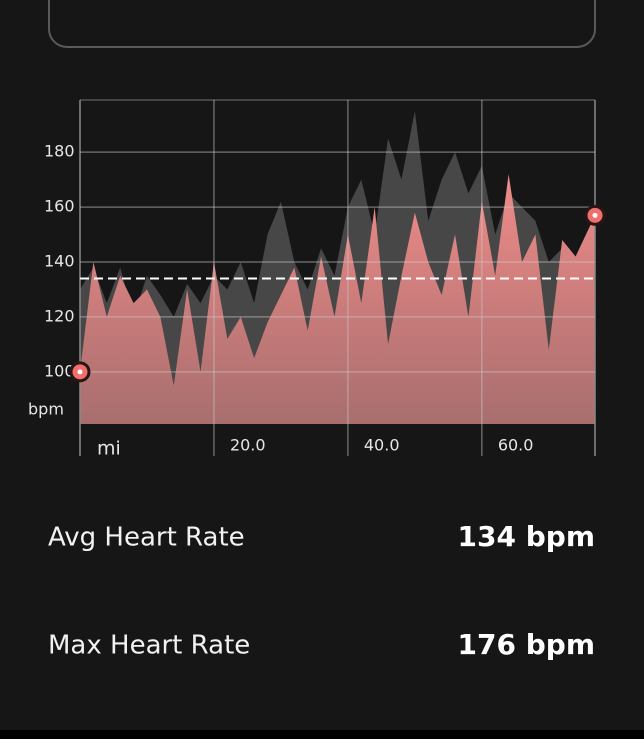 This screenshot has height=739, width=644. I want to click on y-tick-label: 160, so click(59, 206).